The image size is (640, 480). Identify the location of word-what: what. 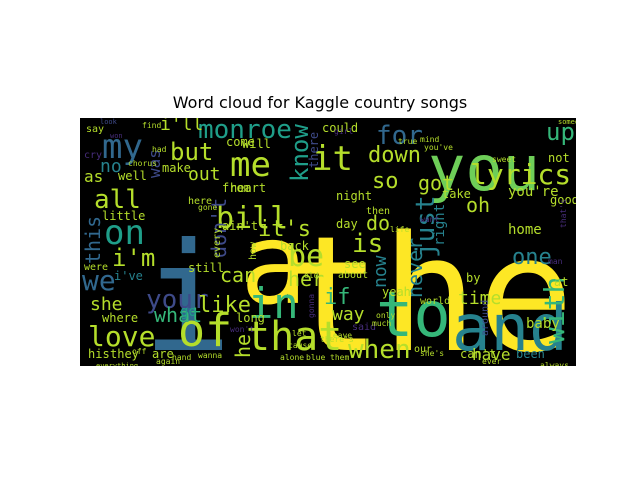
(178, 315).